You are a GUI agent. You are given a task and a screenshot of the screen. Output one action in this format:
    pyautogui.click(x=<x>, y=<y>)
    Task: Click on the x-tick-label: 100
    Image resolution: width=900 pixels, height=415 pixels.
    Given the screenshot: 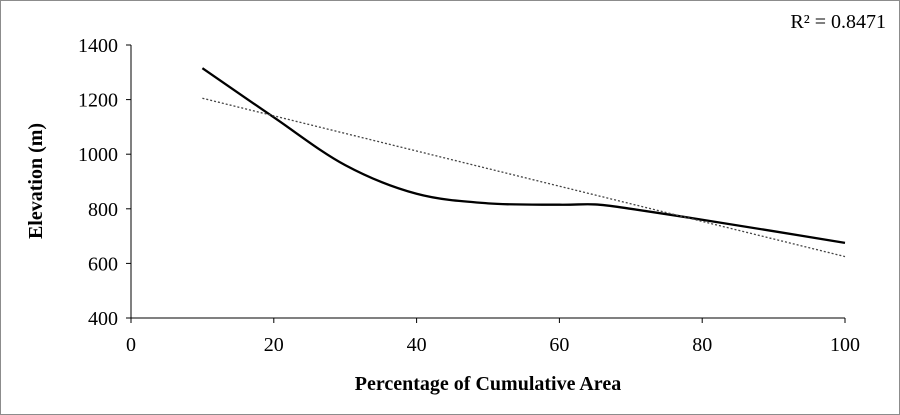 What is the action you would take?
    pyautogui.click(x=845, y=345)
    